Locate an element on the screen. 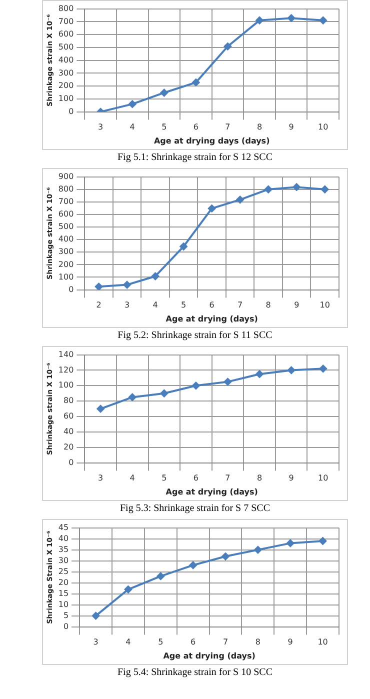 This screenshot has height=699, width=370. caption: Fig 5.3: Shrinkage strain for S 7 SCC is located at coordinates (195, 508).